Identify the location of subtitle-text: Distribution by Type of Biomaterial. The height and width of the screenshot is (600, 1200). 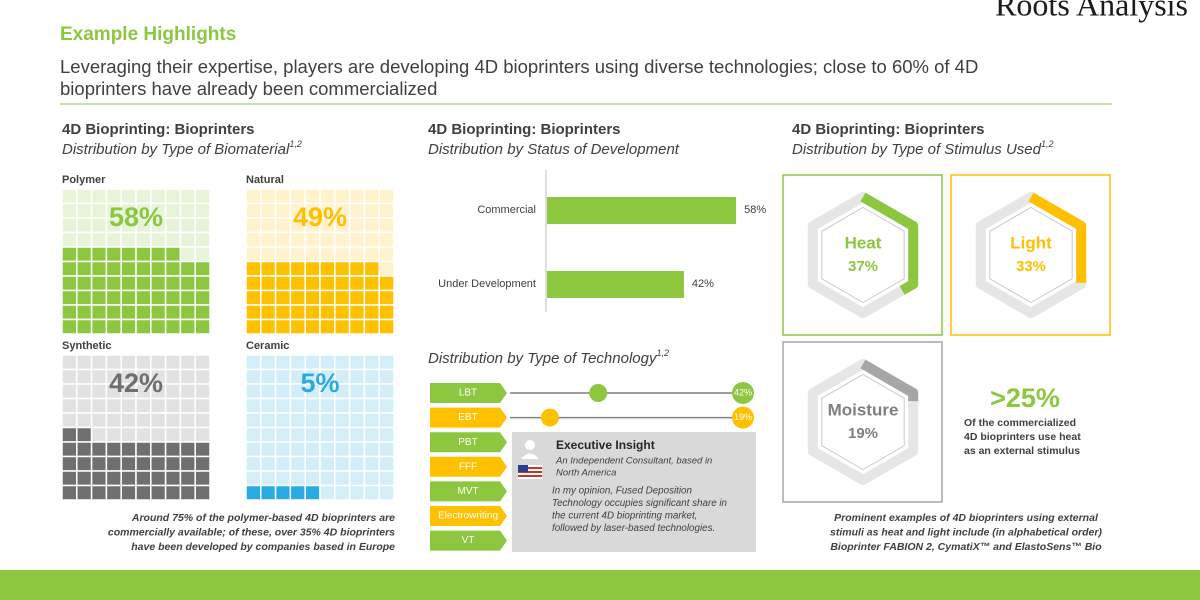
(176, 149).